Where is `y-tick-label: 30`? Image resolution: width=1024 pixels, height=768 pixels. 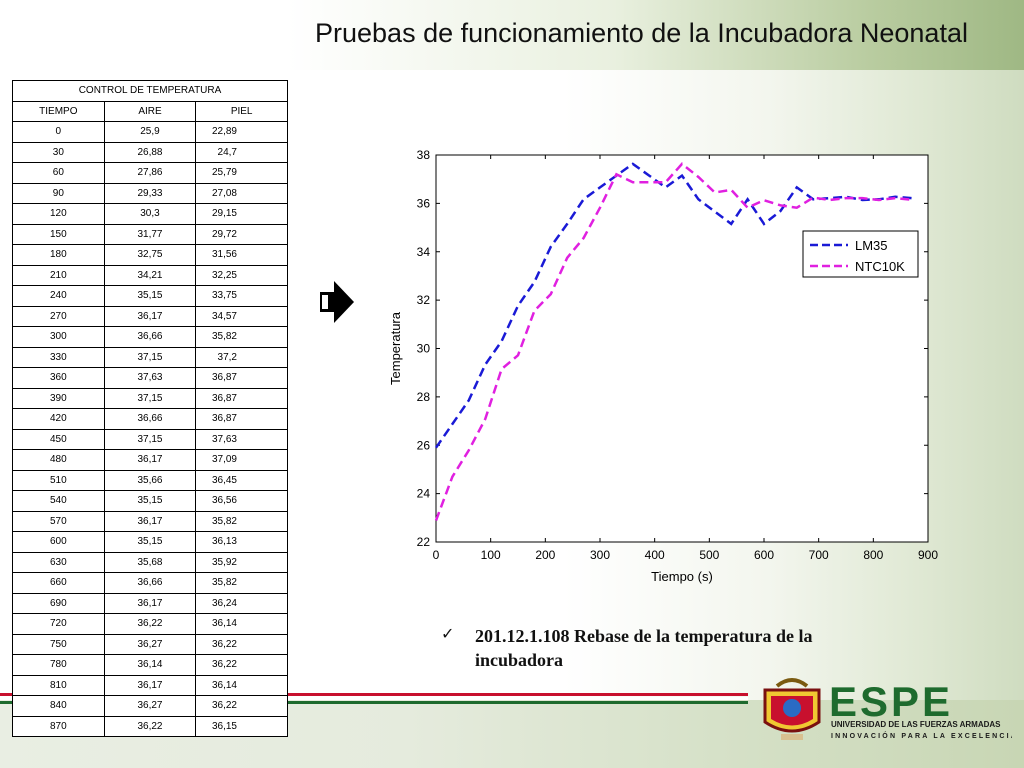
y-tick-label: 30 is located at coordinates (424, 349).